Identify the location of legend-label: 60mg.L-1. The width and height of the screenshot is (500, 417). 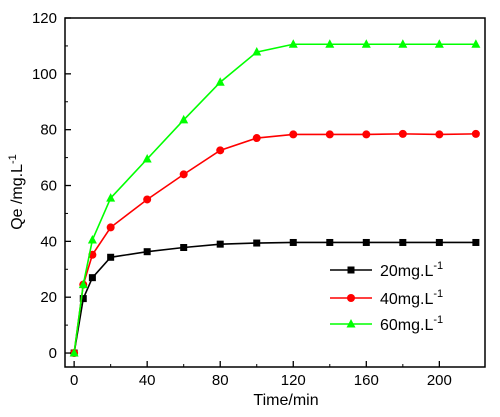
(411, 324).